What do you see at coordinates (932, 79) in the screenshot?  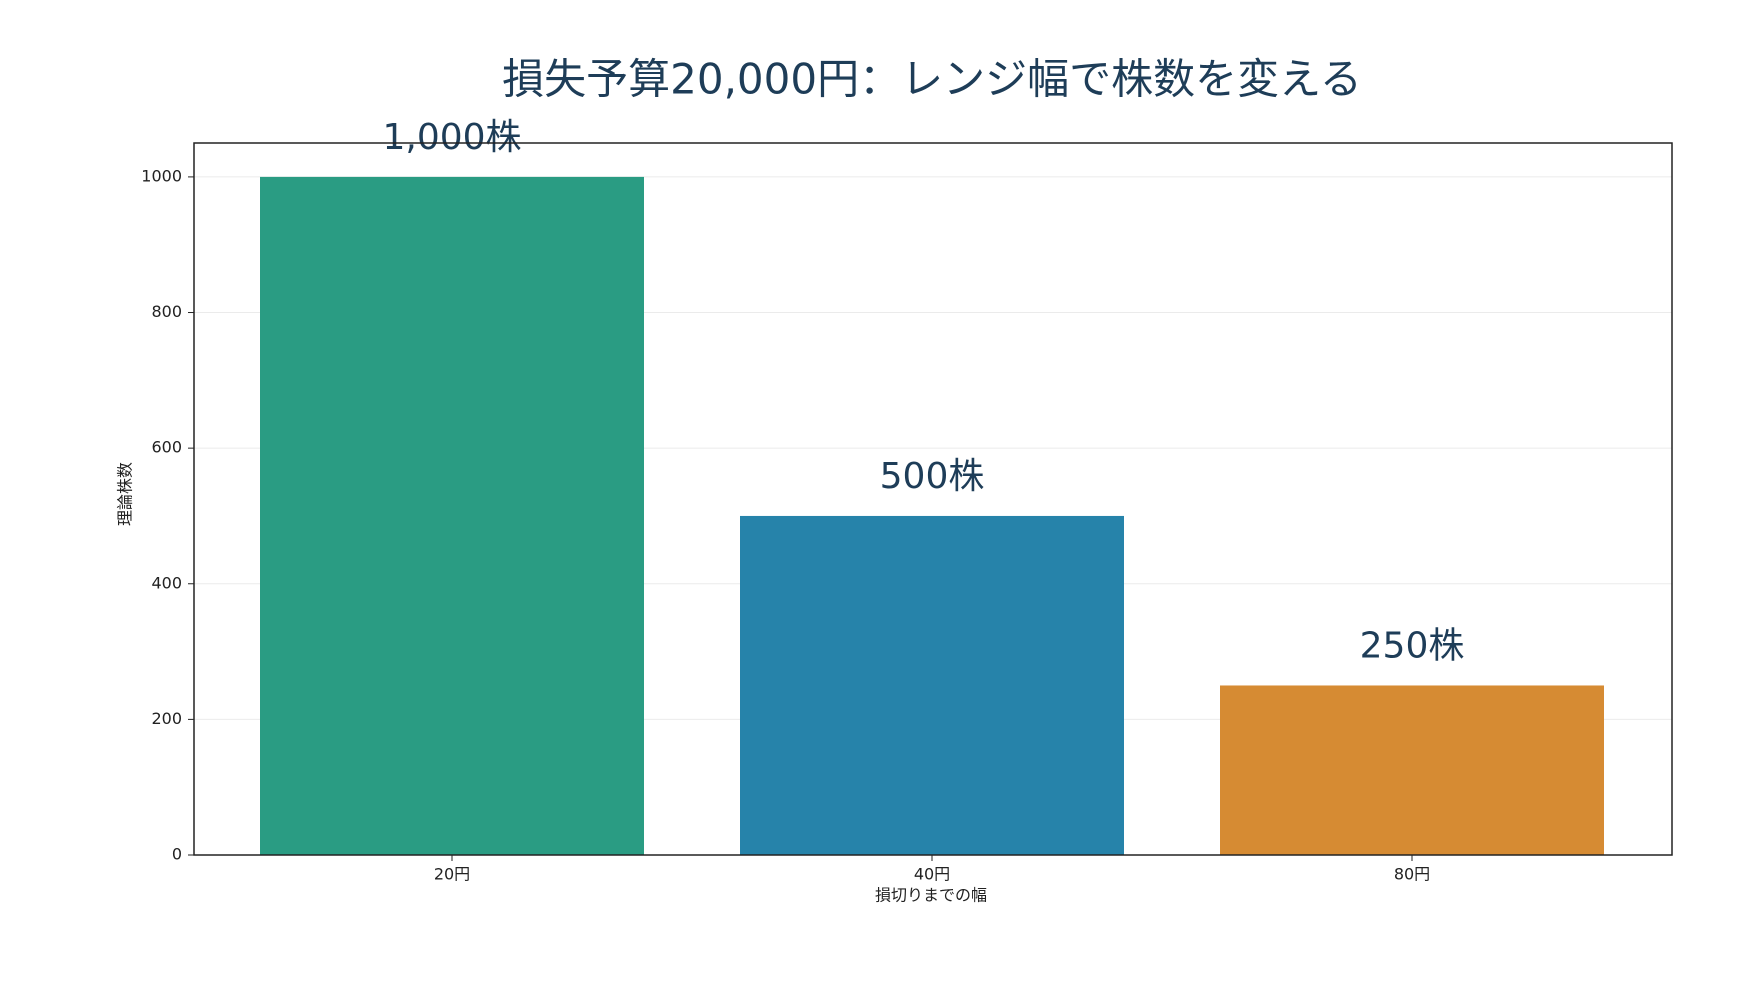 I see `chart-title: 損失予算20,000円：レンジ幅で株数を変える` at bounding box center [932, 79].